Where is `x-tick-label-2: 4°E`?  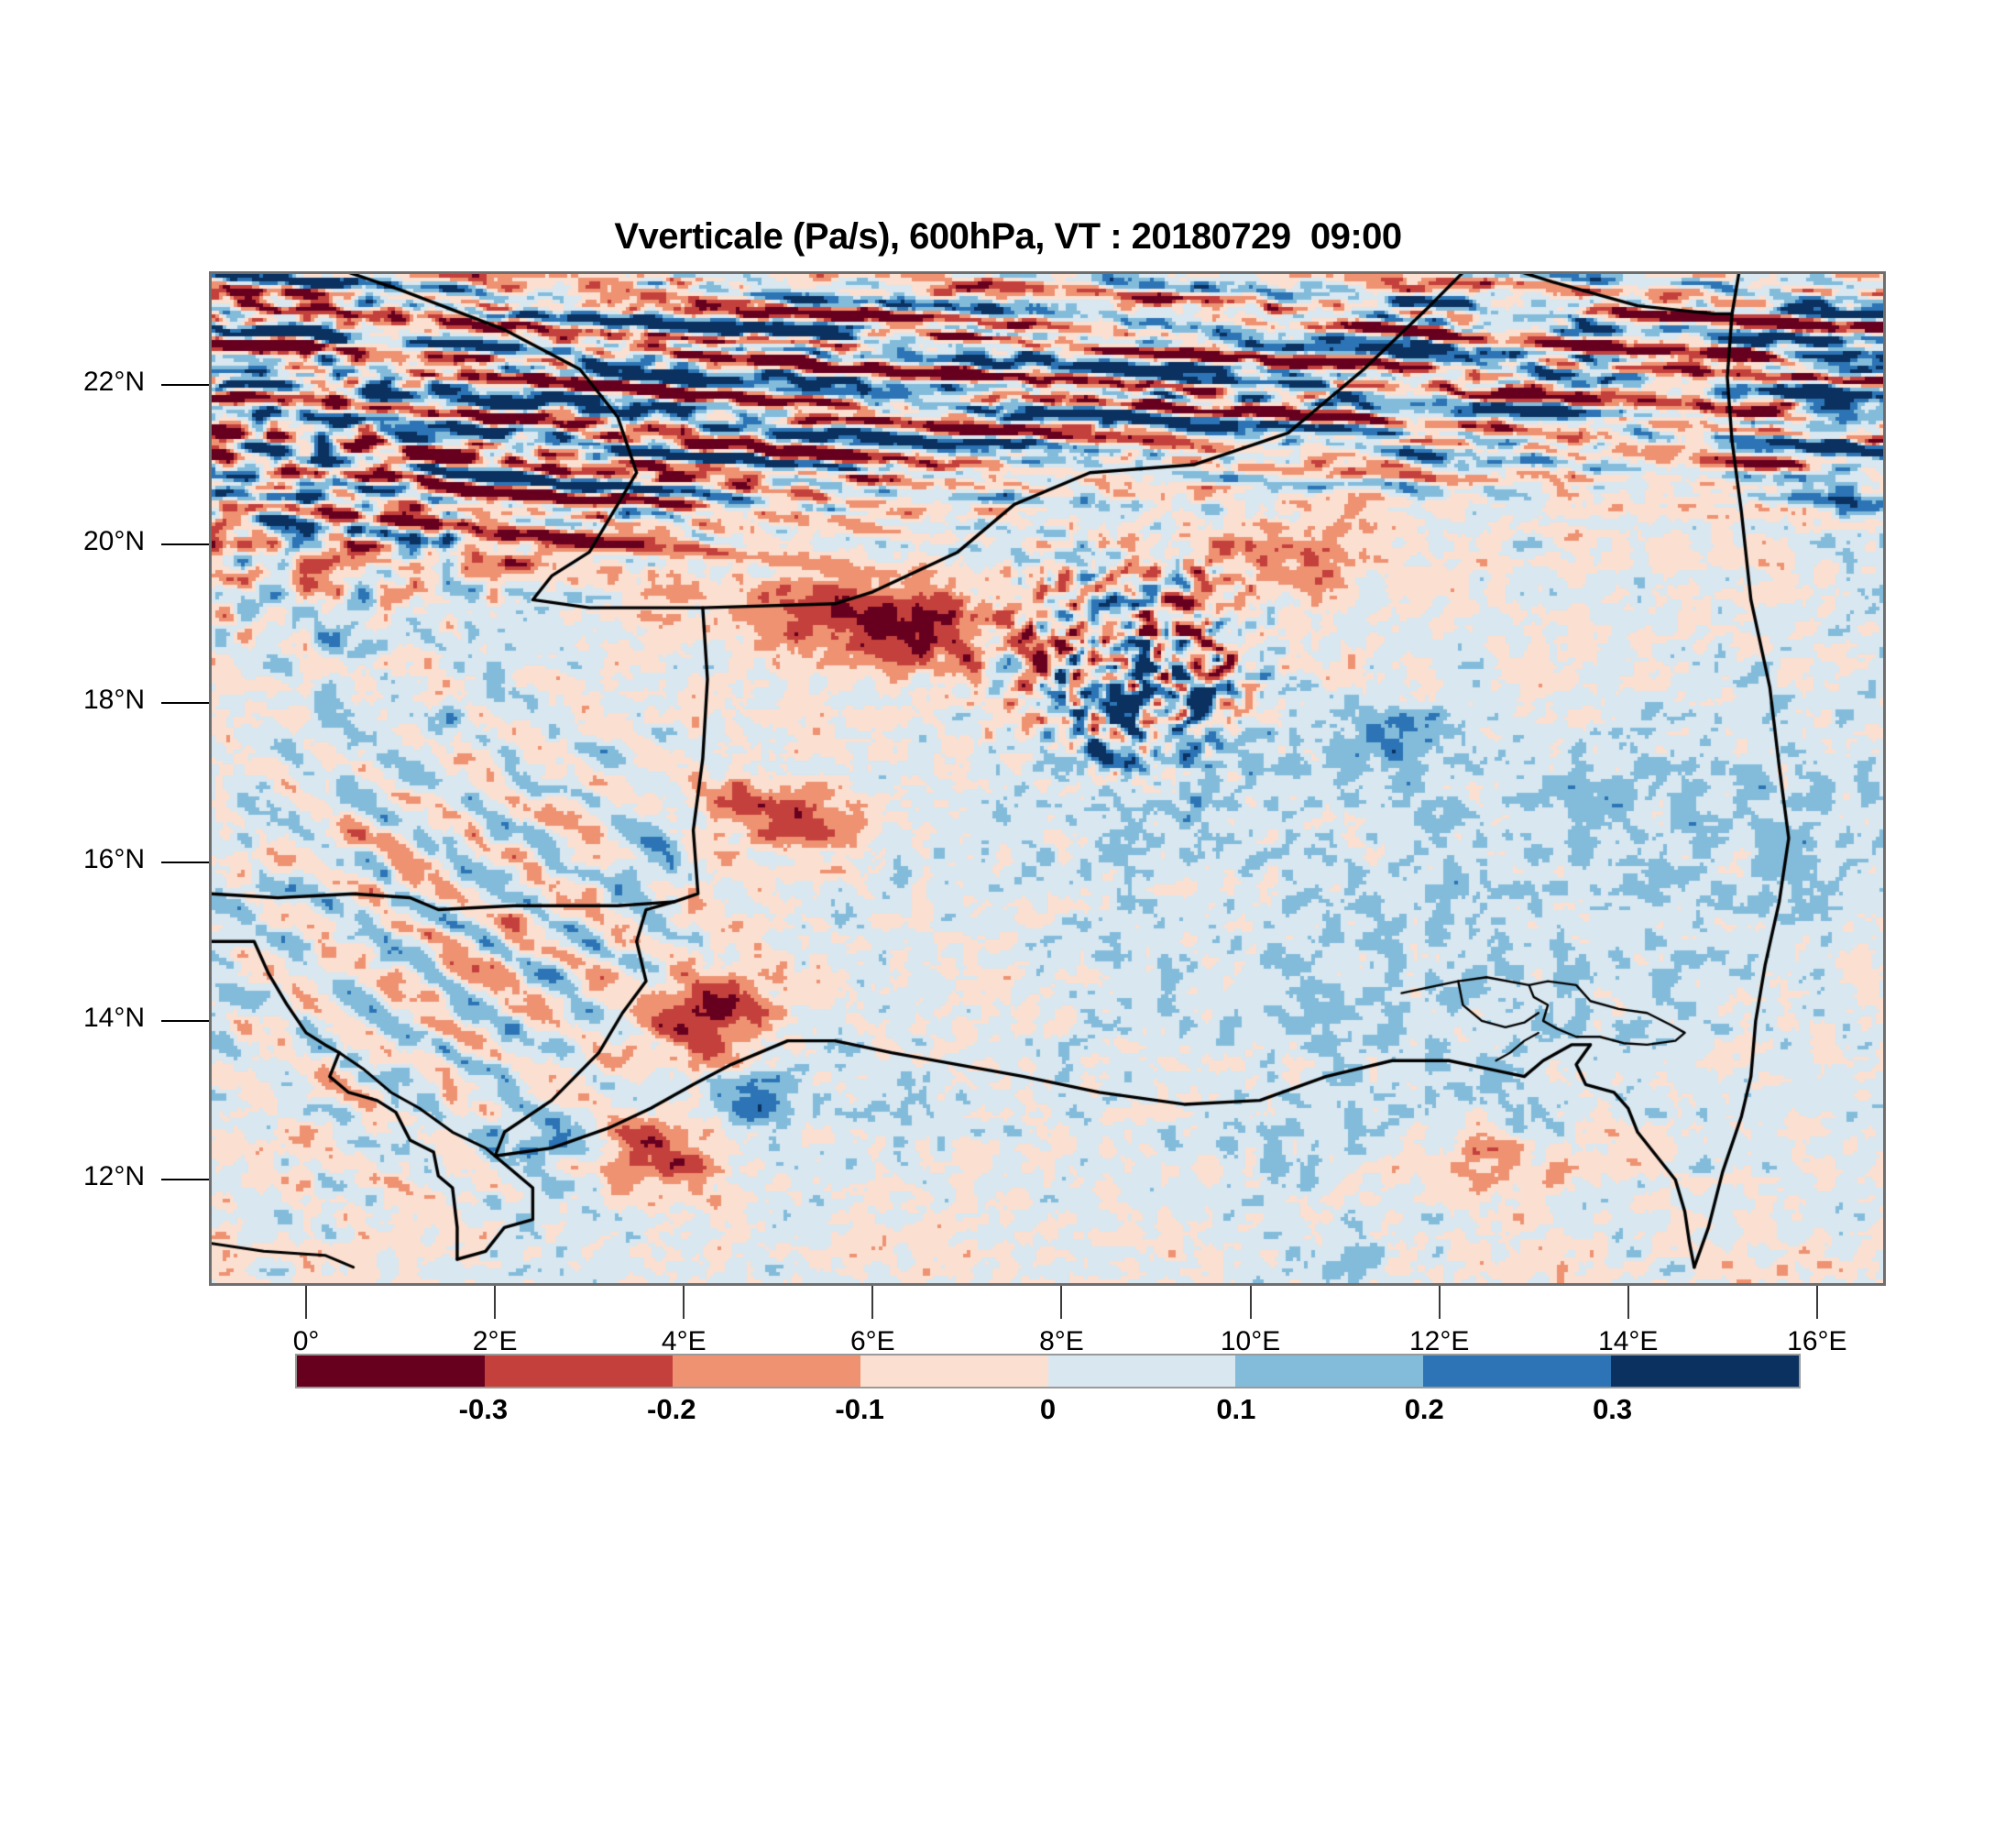
x-tick-label-2: 4°E is located at coordinates (684, 1341).